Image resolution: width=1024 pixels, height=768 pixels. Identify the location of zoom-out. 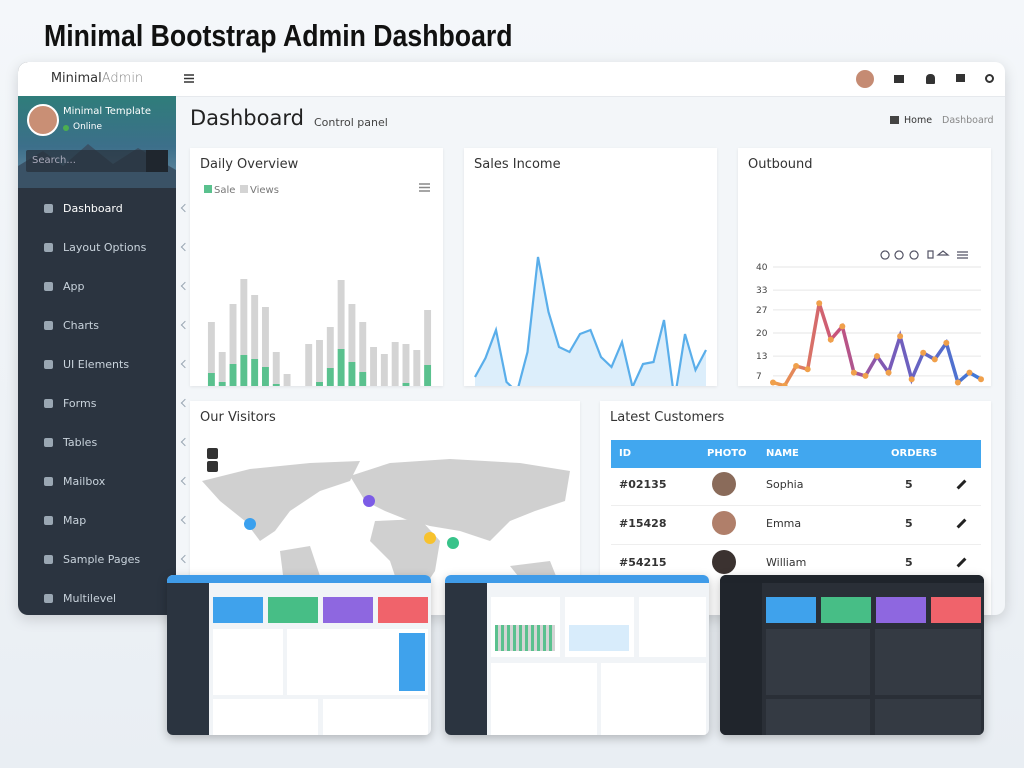
(212, 466).